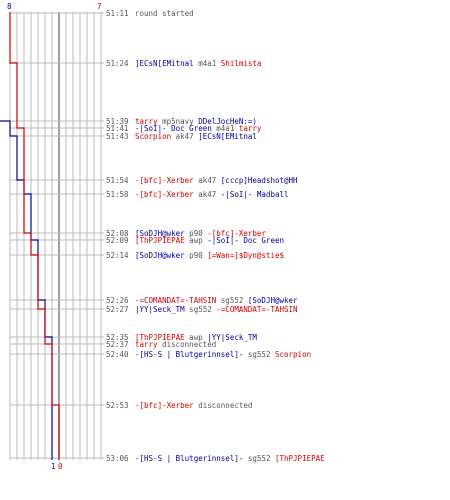  I want to click on event-message: |YY|Seck_TM sg552 -=COMANDAT=-TAHSIN, so click(216, 309).